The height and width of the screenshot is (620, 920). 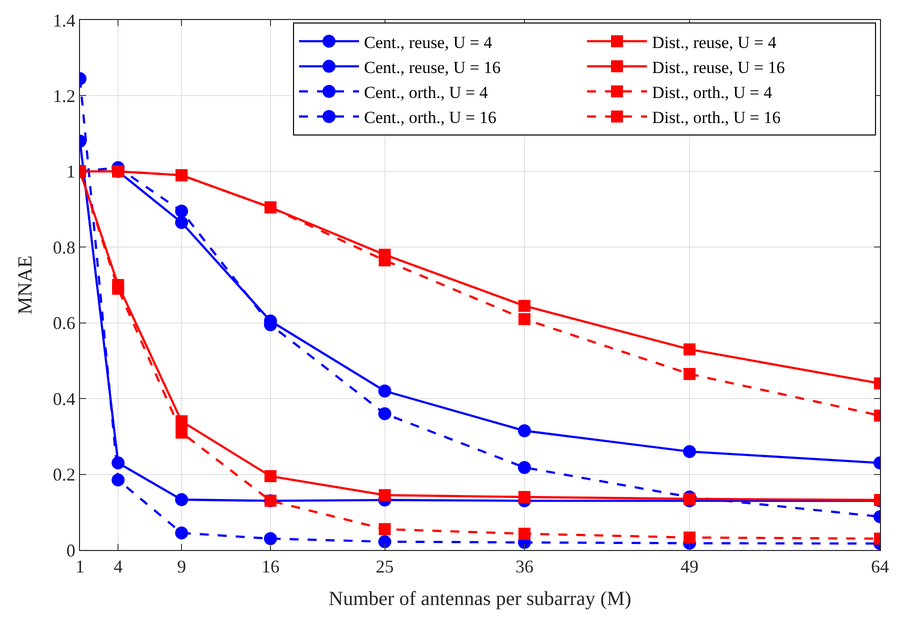 I want to click on x-tick-label: 36, so click(x=524, y=566).